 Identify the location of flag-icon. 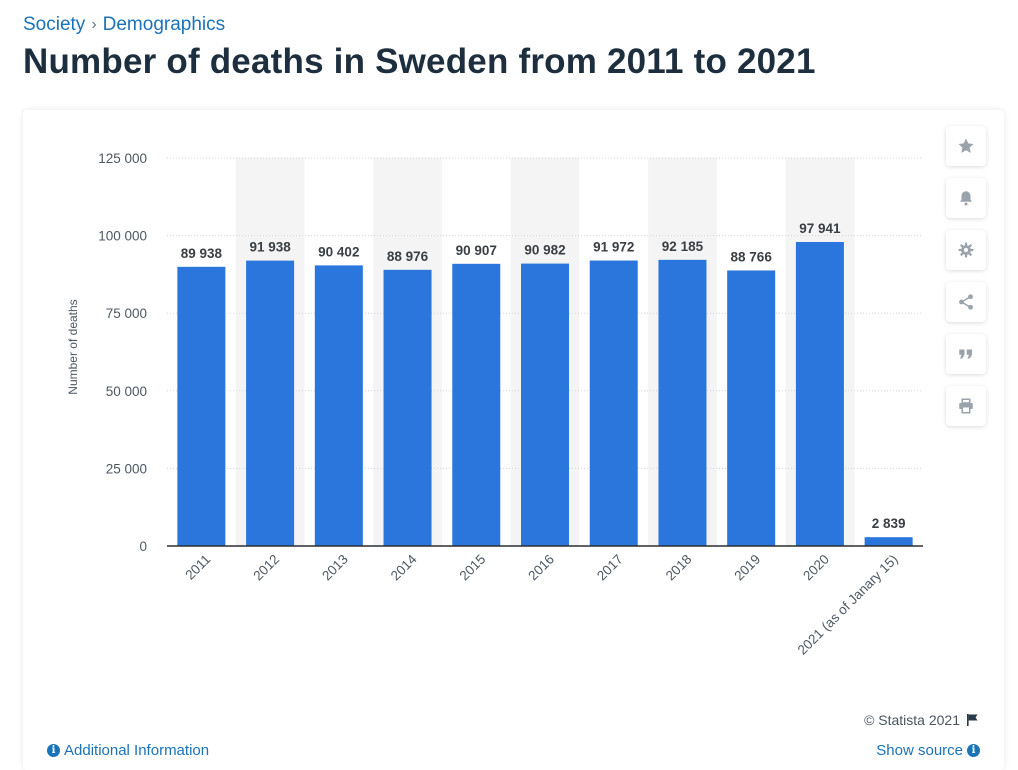
(972, 720).